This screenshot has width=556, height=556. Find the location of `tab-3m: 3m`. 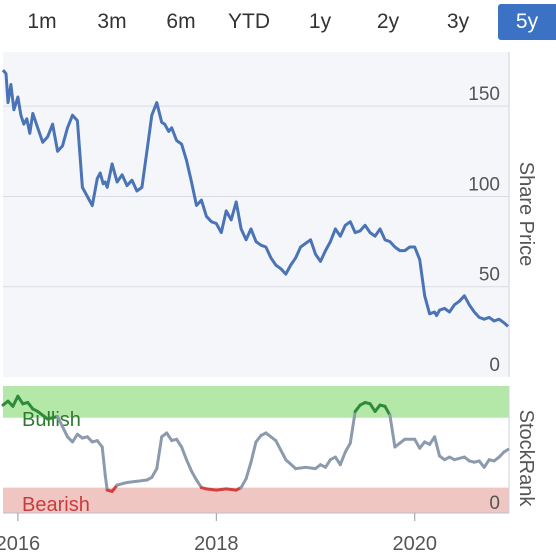

tab-3m: 3m is located at coordinates (112, 21).